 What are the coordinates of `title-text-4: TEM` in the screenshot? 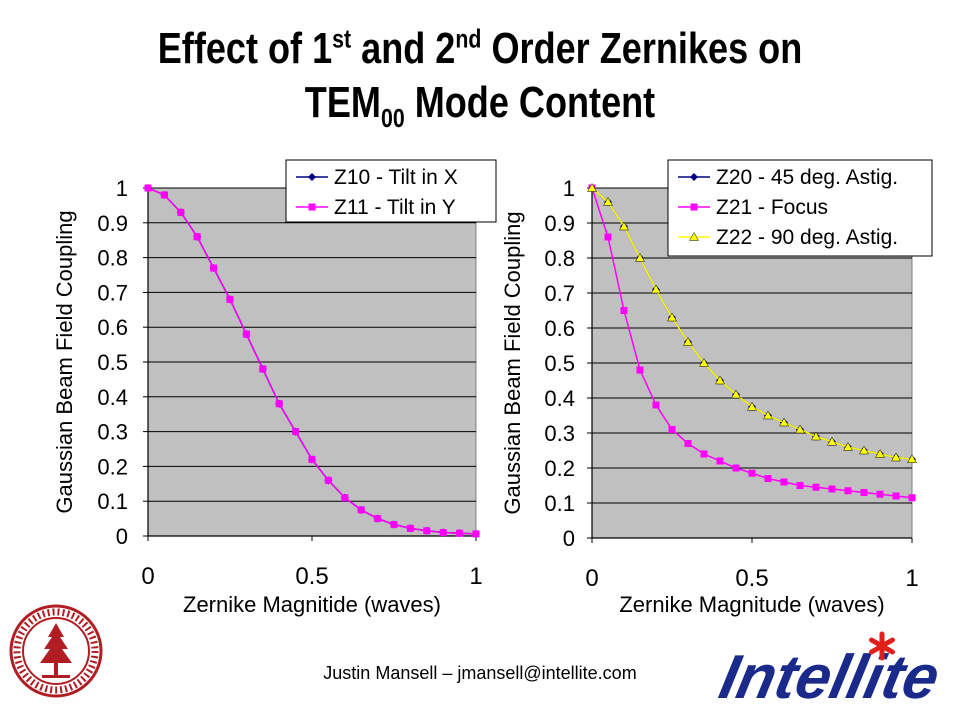 It's located at (342, 102).